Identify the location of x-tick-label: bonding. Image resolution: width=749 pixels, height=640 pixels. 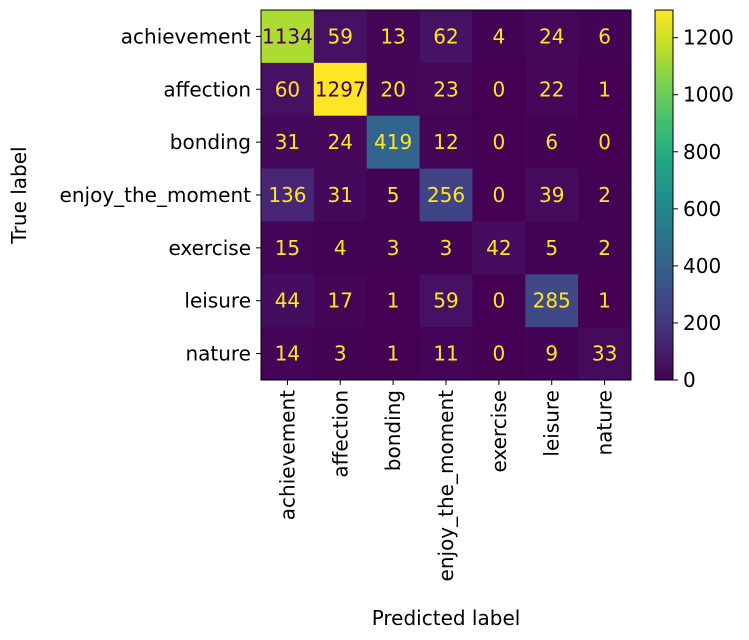
(393, 430).